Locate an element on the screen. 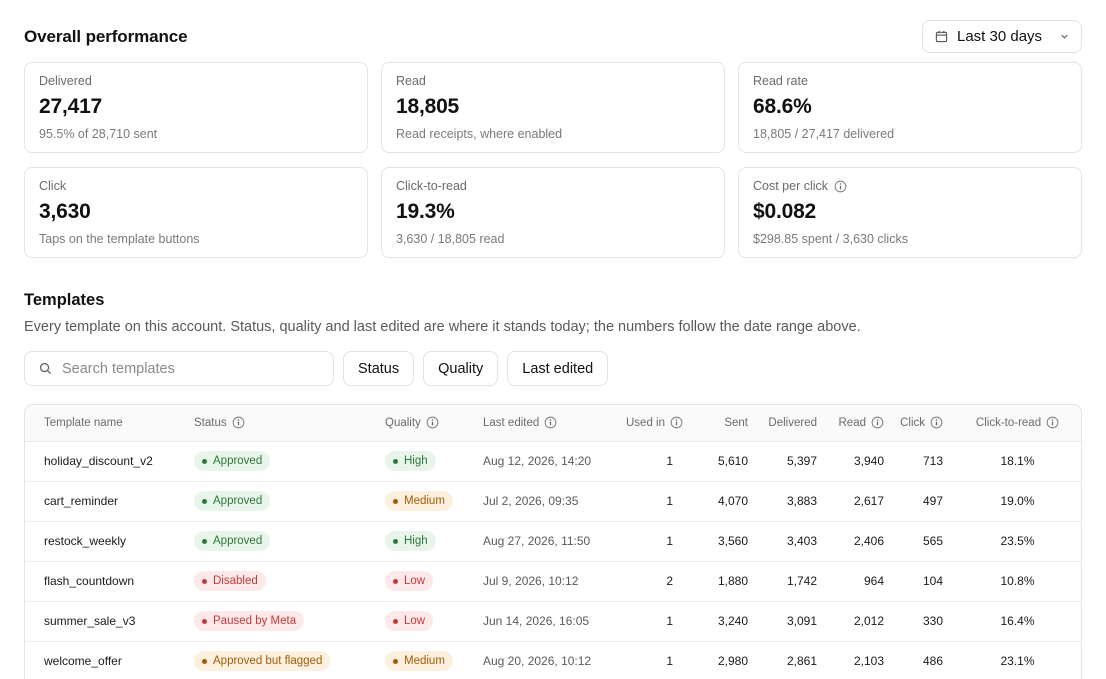 This screenshot has width=1106, height=679. column-header: Last edited is located at coordinates (548, 423).